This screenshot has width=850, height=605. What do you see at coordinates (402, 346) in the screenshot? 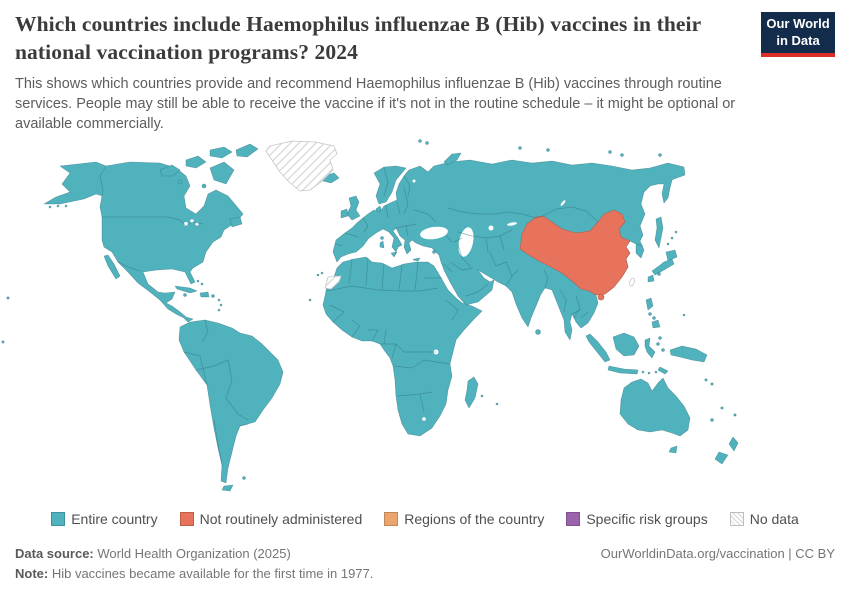
I see `country-africa` at bounding box center [402, 346].